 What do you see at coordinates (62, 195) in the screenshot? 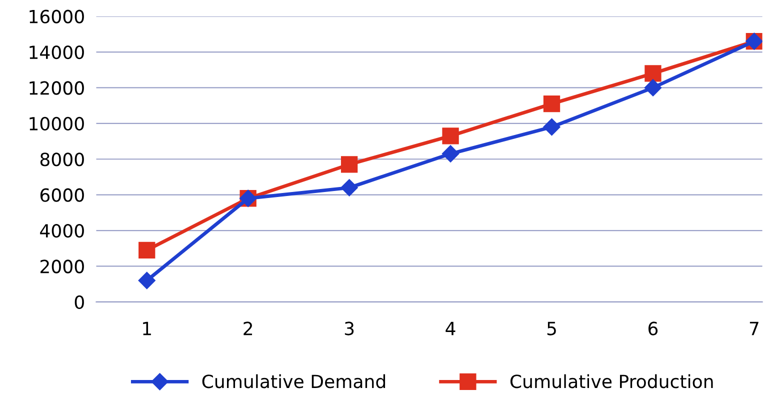
I see `y-tick-label: 6000` at bounding box center [62, 195].